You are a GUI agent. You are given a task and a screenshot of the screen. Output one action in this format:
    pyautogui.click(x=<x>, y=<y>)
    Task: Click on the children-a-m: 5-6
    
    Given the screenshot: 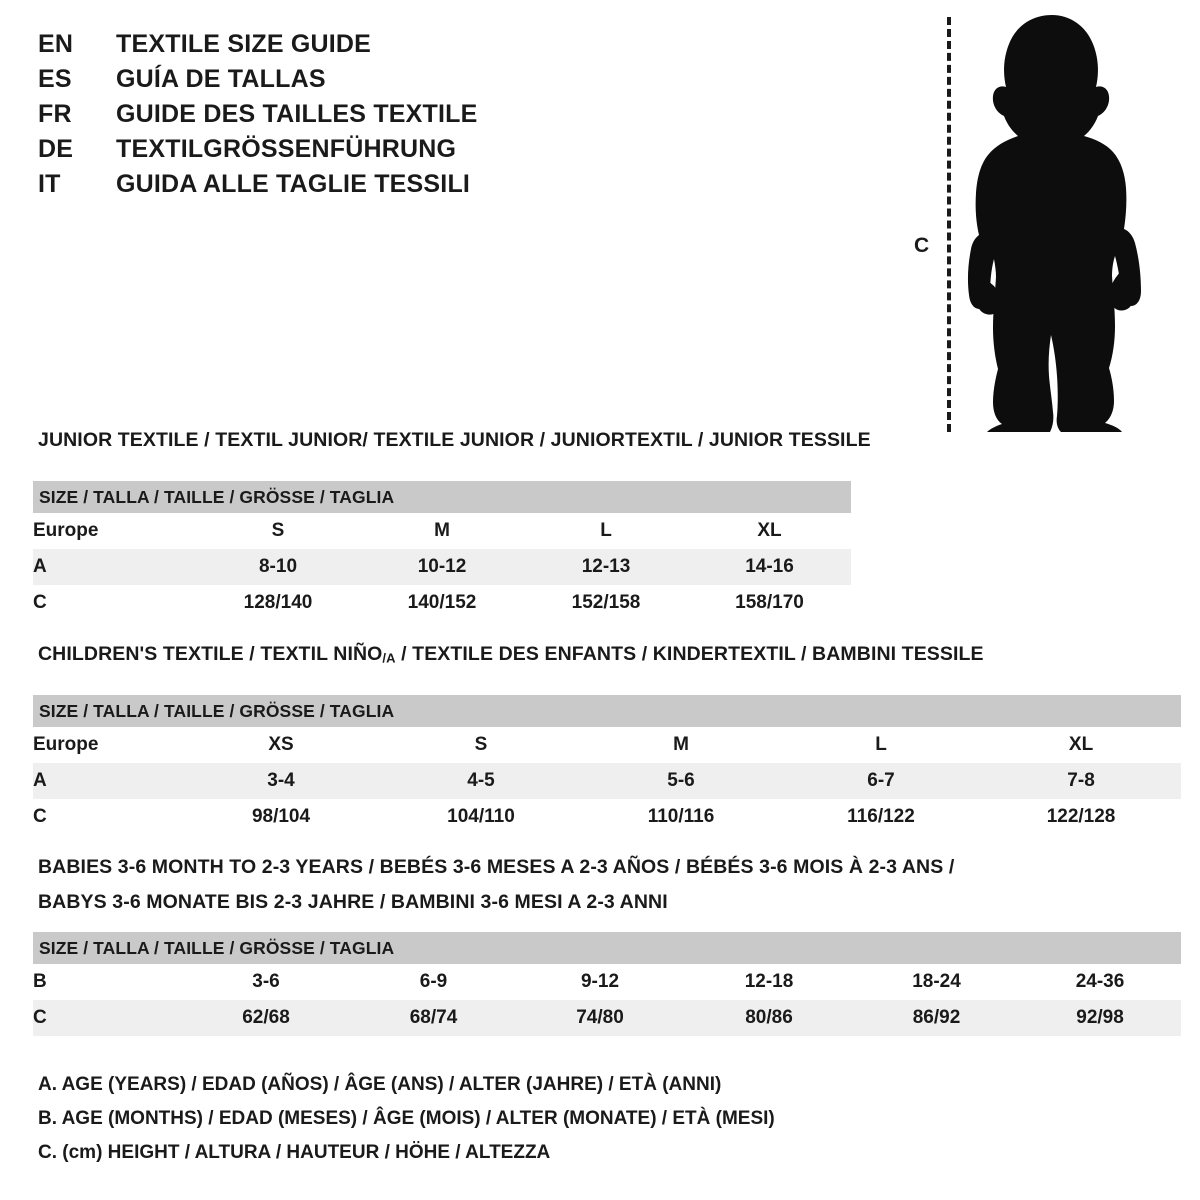 What is the action you would take?
    pyautogui.click(x=681, y=781)
    